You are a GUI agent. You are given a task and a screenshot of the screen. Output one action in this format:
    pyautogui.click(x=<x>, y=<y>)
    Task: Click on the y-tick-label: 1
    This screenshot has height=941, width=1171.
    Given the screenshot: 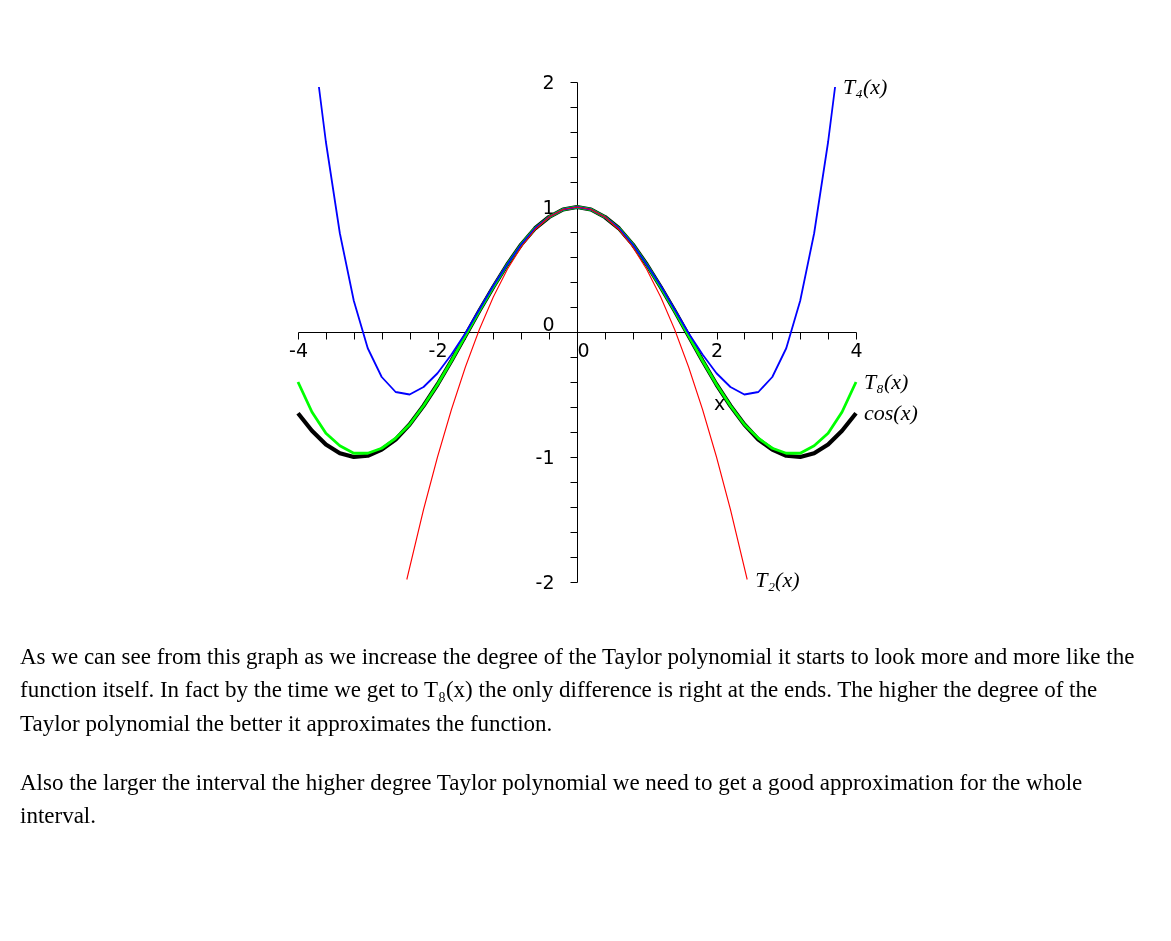 What is the action you would take?
    pyautogui.click(x=548, y=206)
    